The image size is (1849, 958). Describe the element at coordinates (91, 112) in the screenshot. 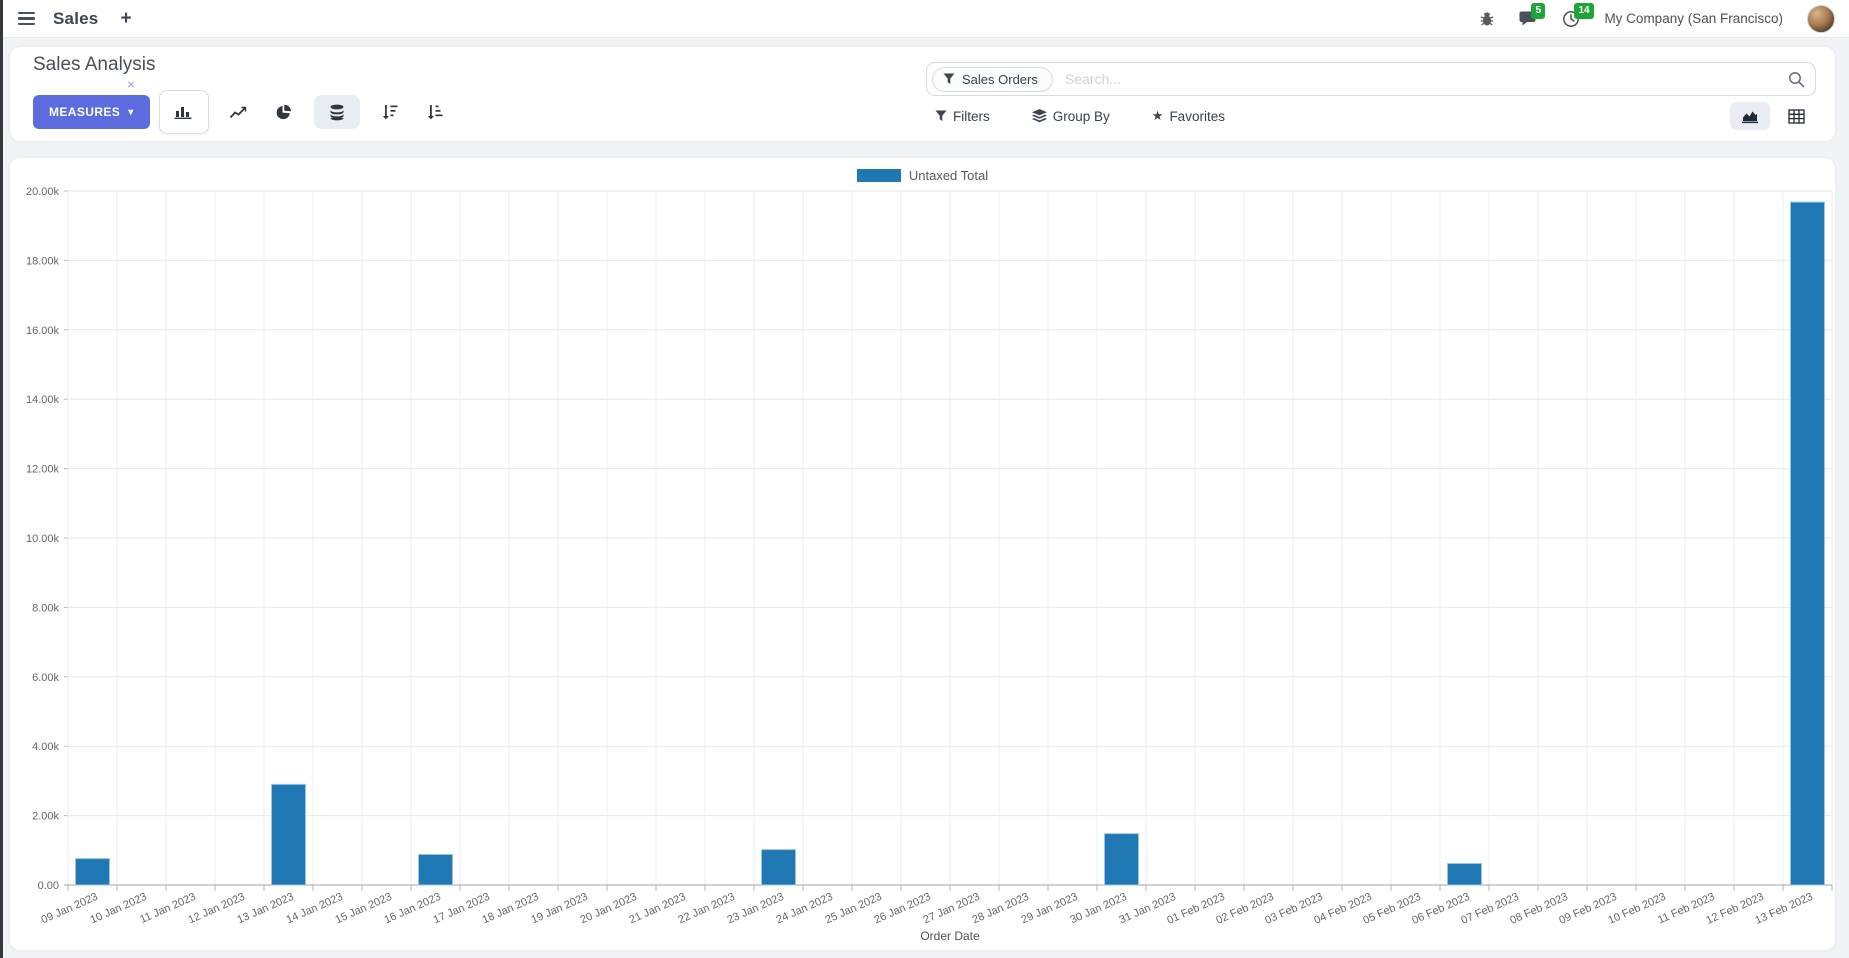

I see `measures-button: MEASURES ▾` at that location.